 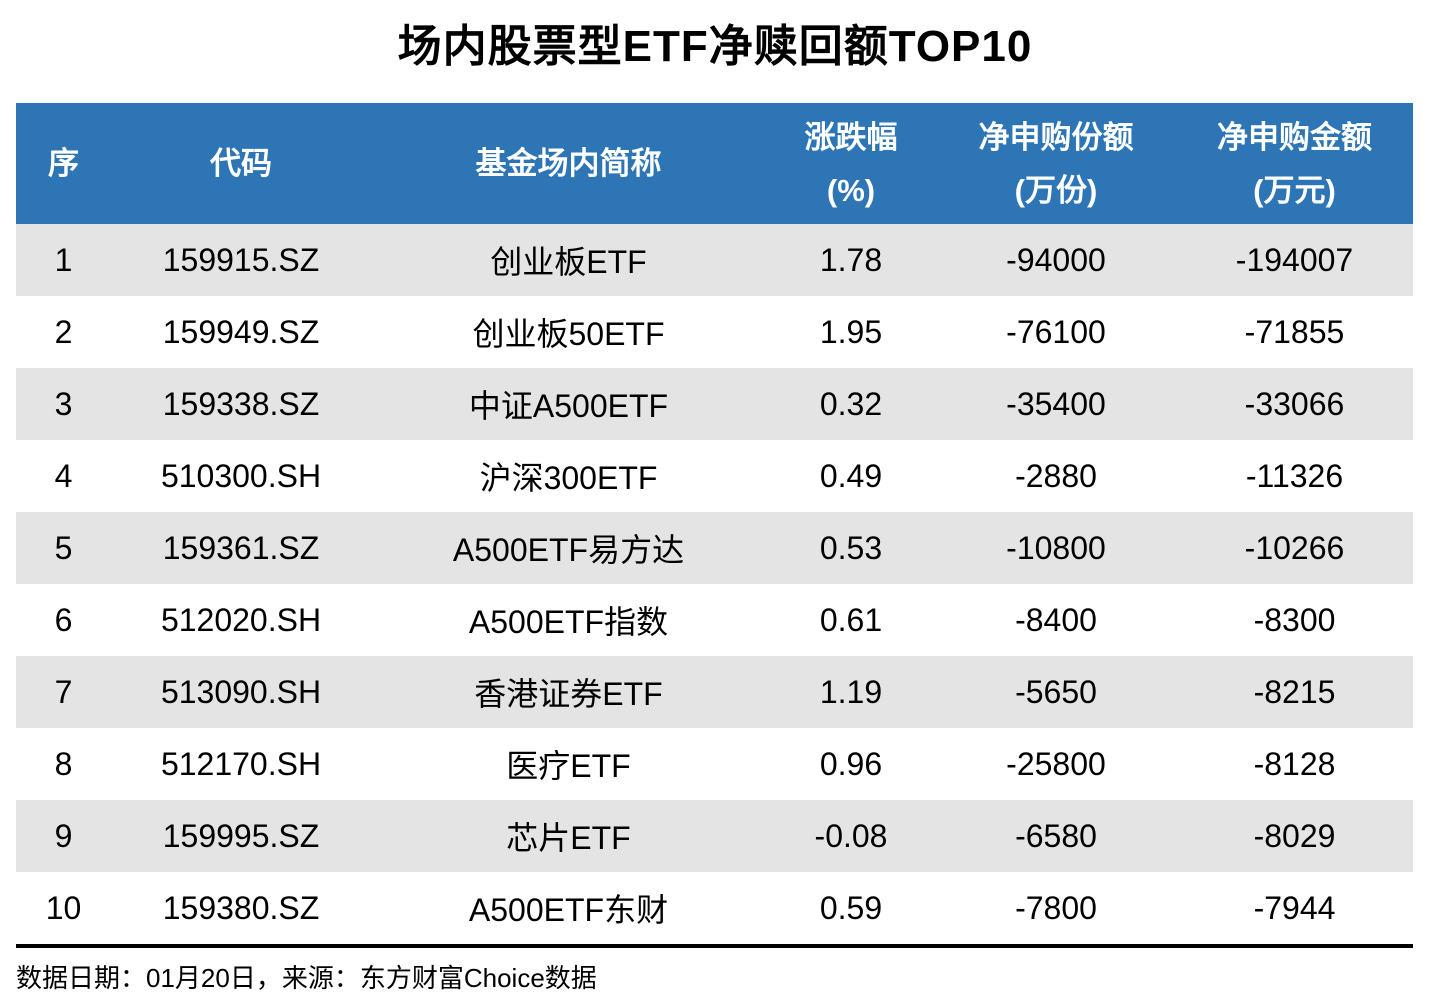 I want to click on cell-seq: 9, so click(x=63, y=835).